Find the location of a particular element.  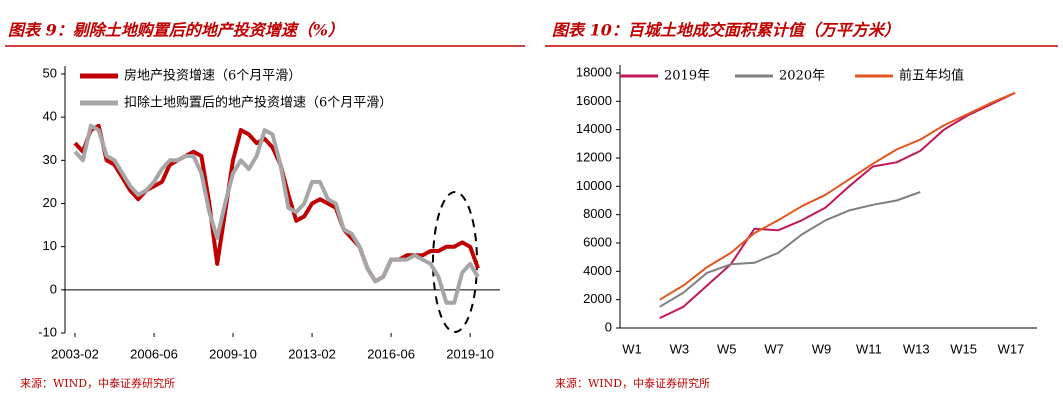

x-tick-label: 2009-10 is located at coordinates (233, 353).